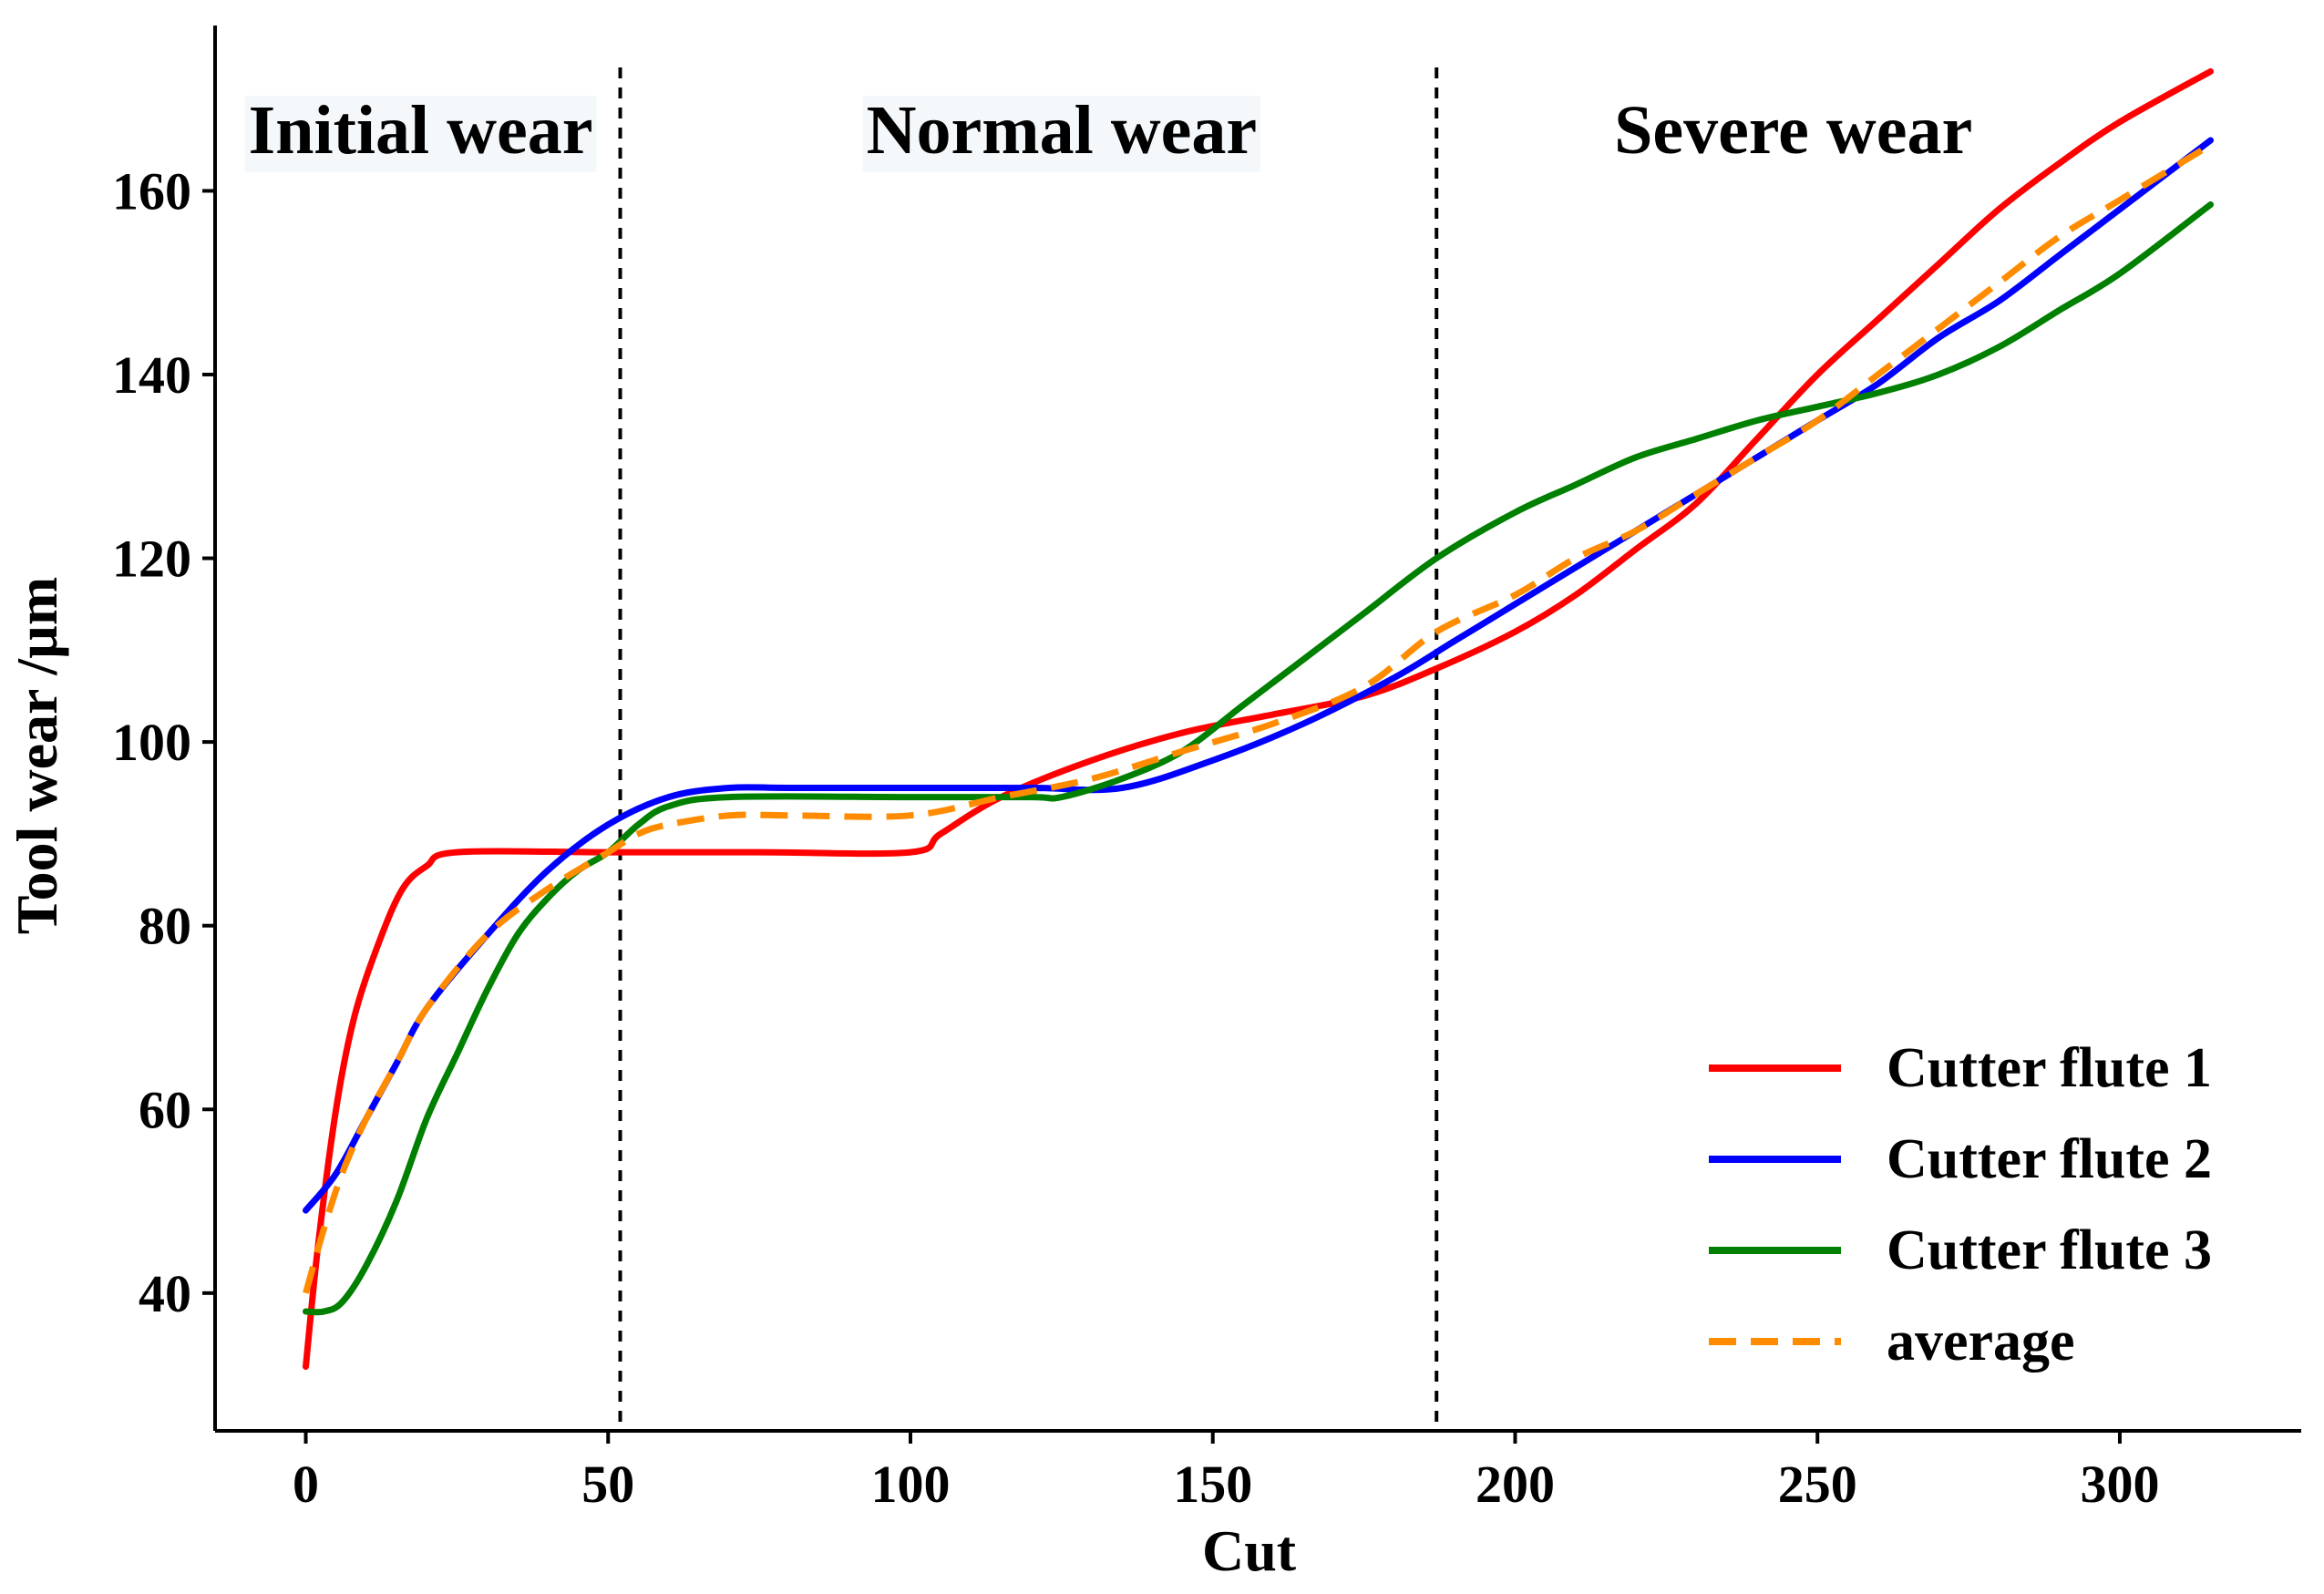 The height and width of the screenshot is (1594, 2324). I want to click on phase-label: Initial wear, so click(421, 130).